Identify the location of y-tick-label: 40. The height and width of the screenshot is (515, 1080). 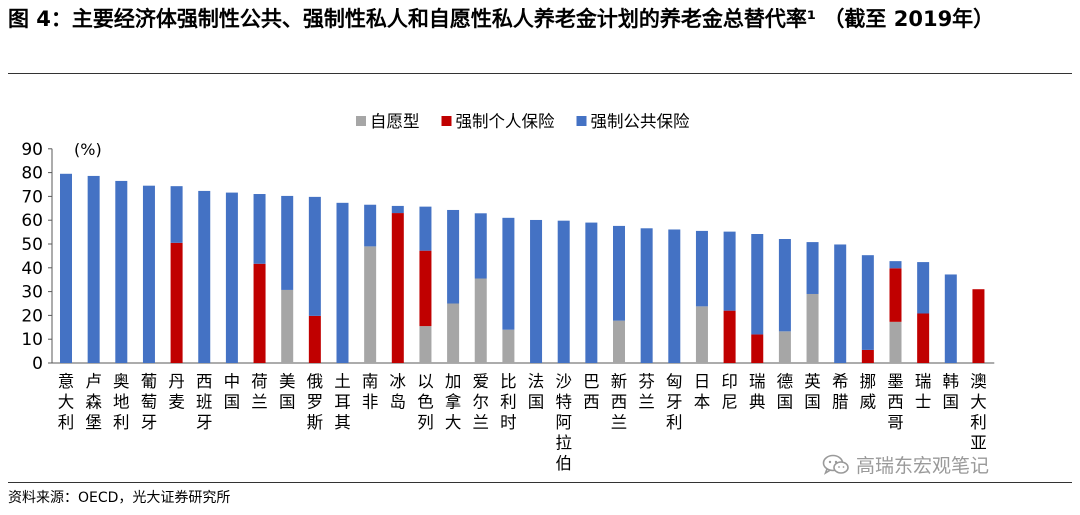
(32, 269).